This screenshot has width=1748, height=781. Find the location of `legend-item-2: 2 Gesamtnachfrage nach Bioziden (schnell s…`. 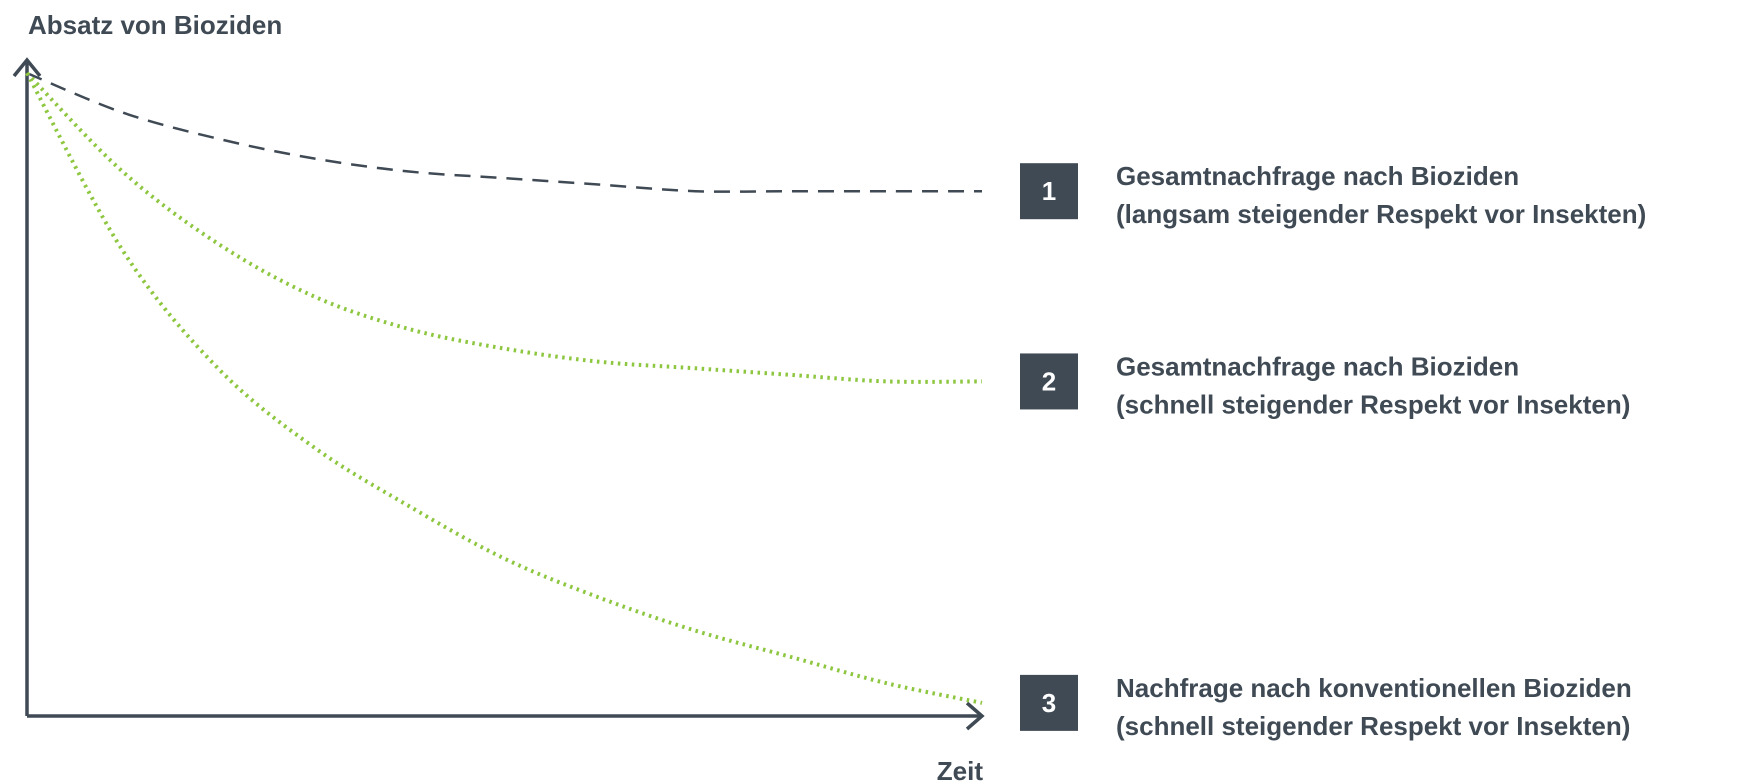

legend-item-2: 2 Gesamtnachfrage nach Bioziden (schnell s… is located at coordinates (1325, 385).